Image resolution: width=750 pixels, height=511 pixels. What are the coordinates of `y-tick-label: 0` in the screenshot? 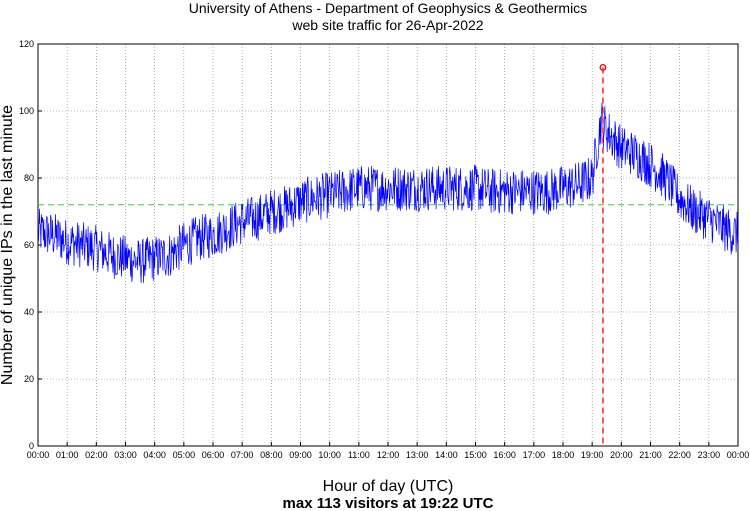 It's located at (31, 446).